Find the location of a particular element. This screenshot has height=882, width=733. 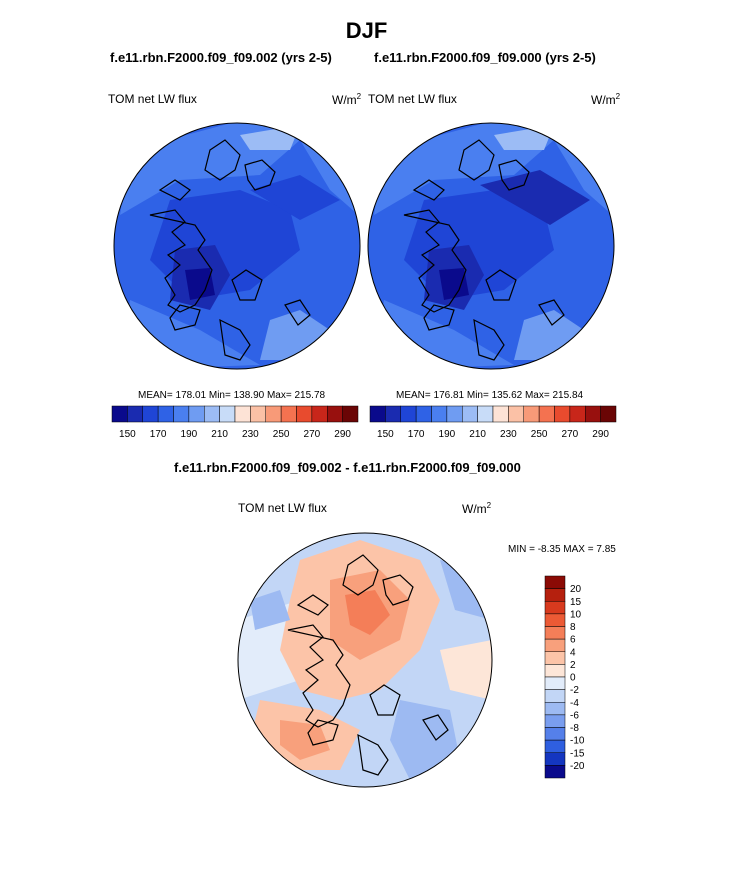

diff-colorbar-tick-label: -6 is located at coordinates (574, 715).